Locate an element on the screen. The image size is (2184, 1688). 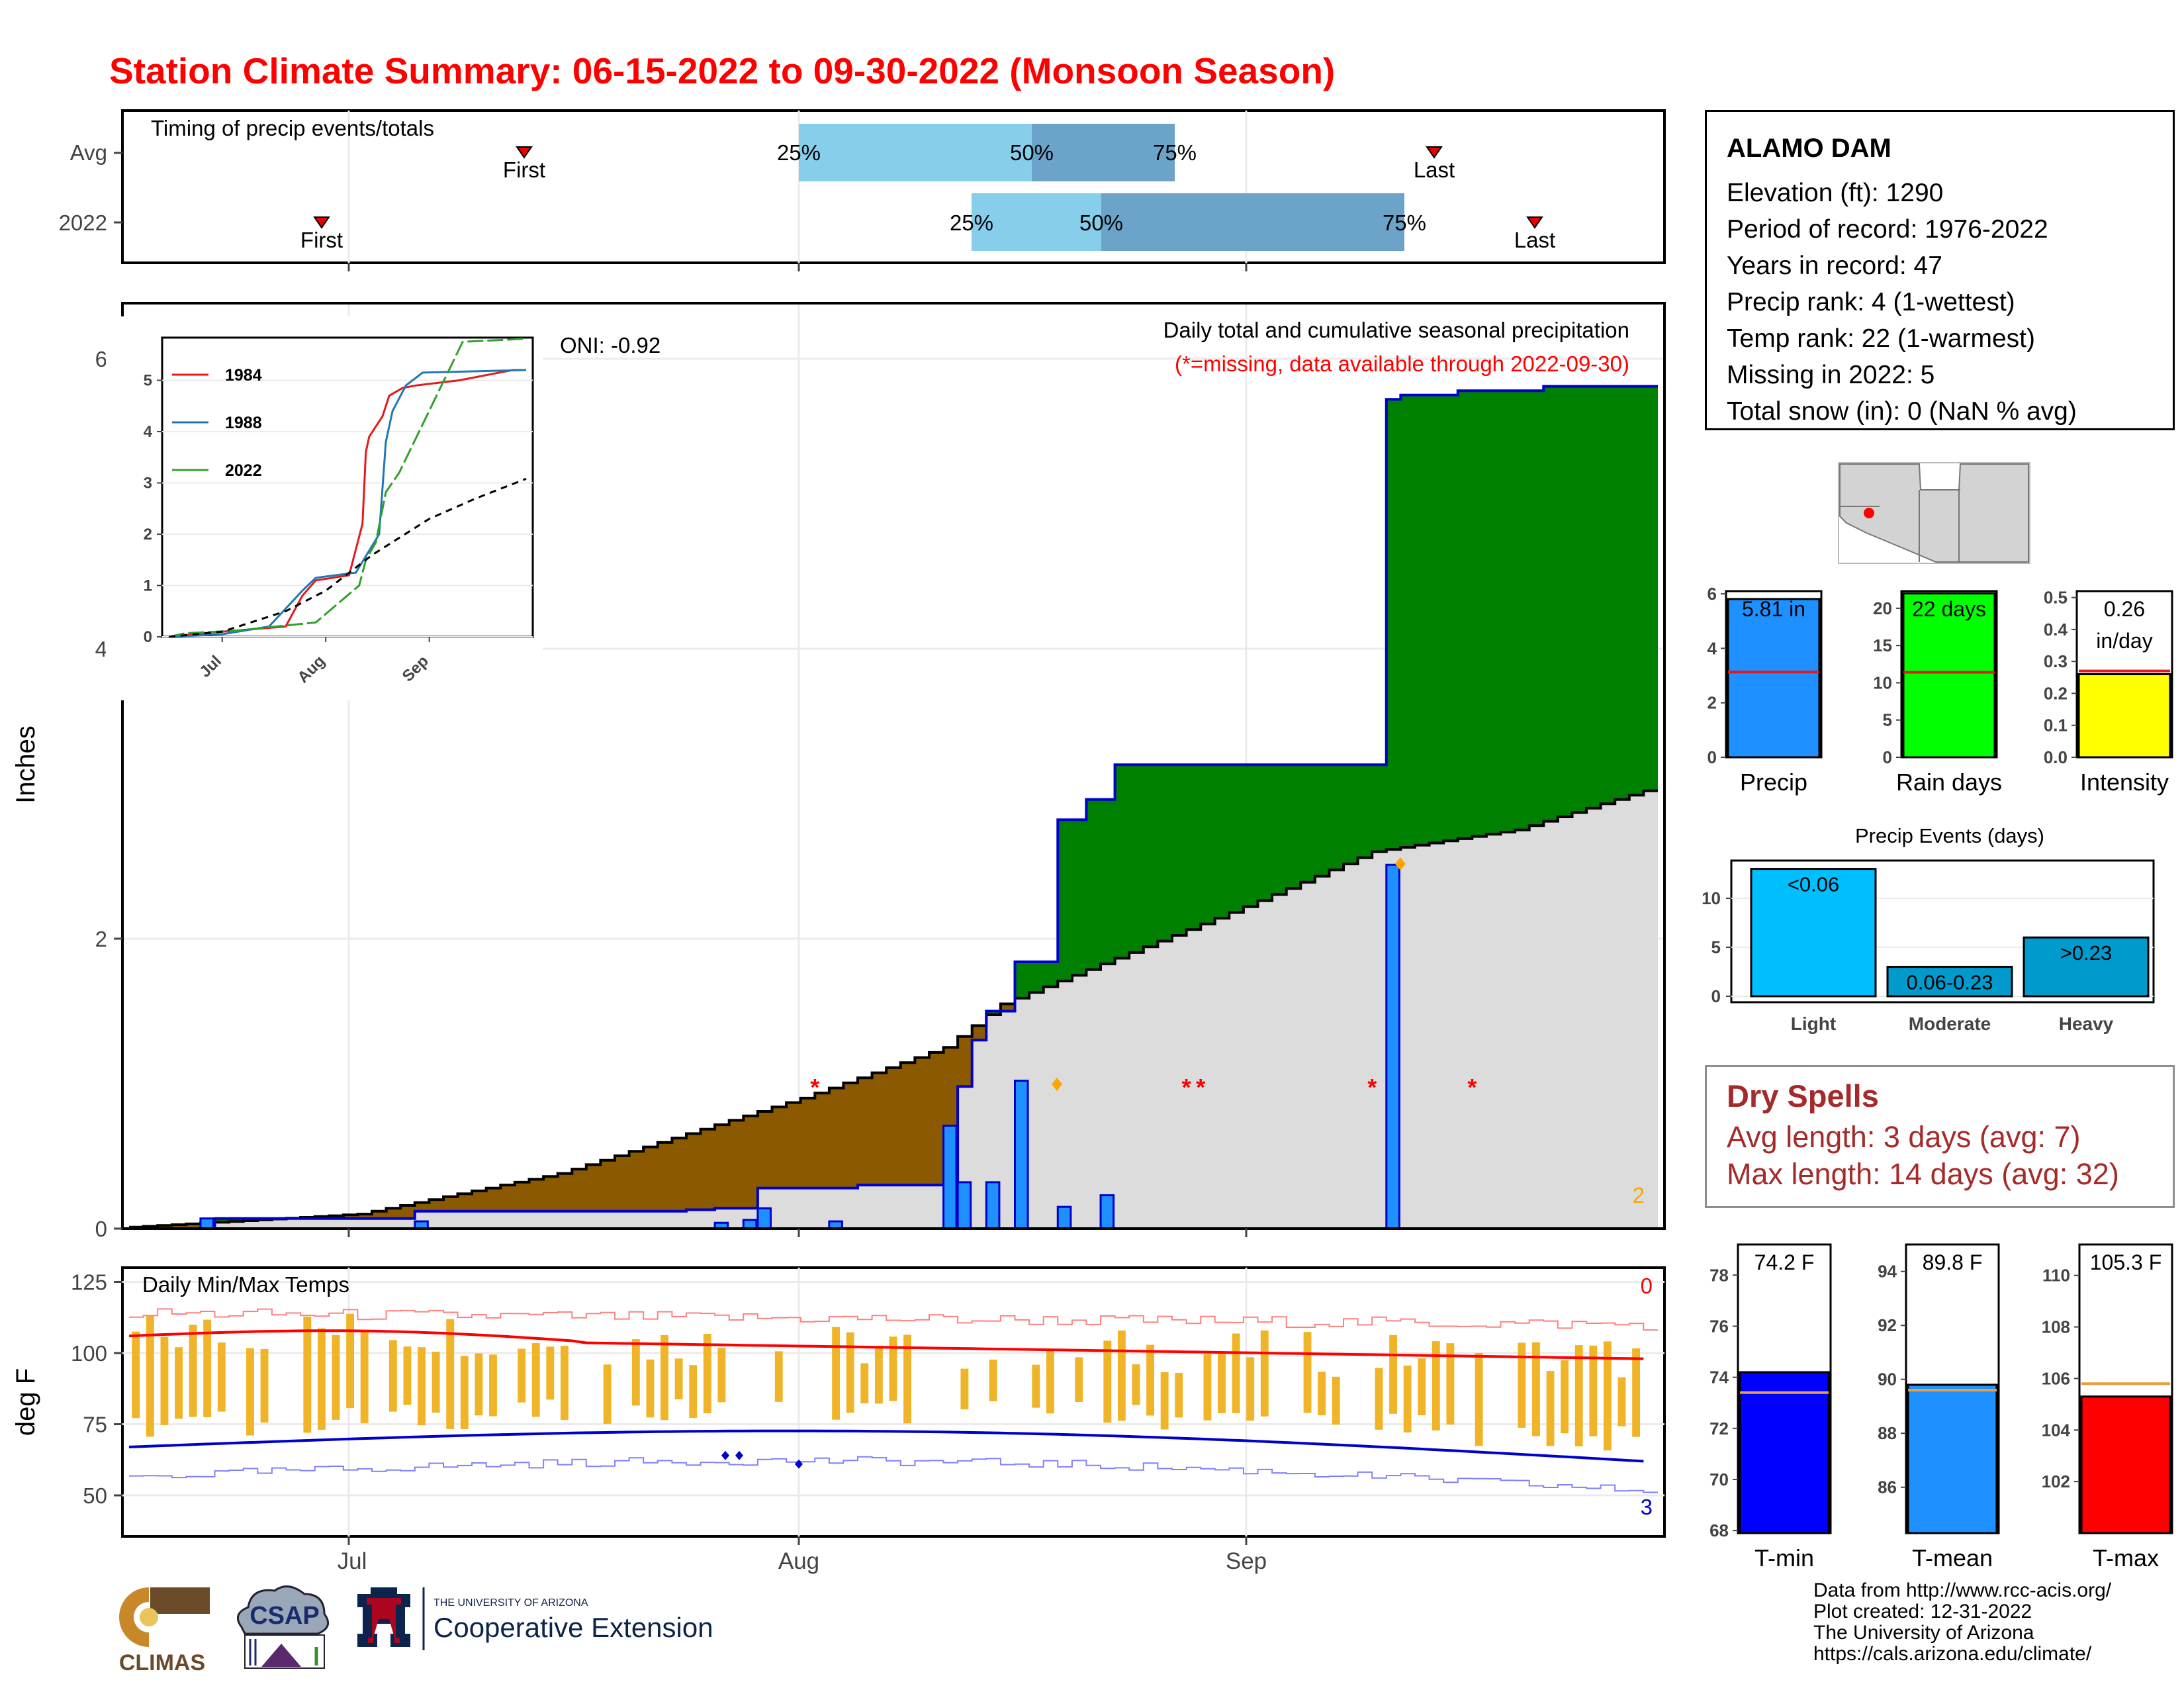
y2022-quartile-low is located at coordinates (1036, 222).